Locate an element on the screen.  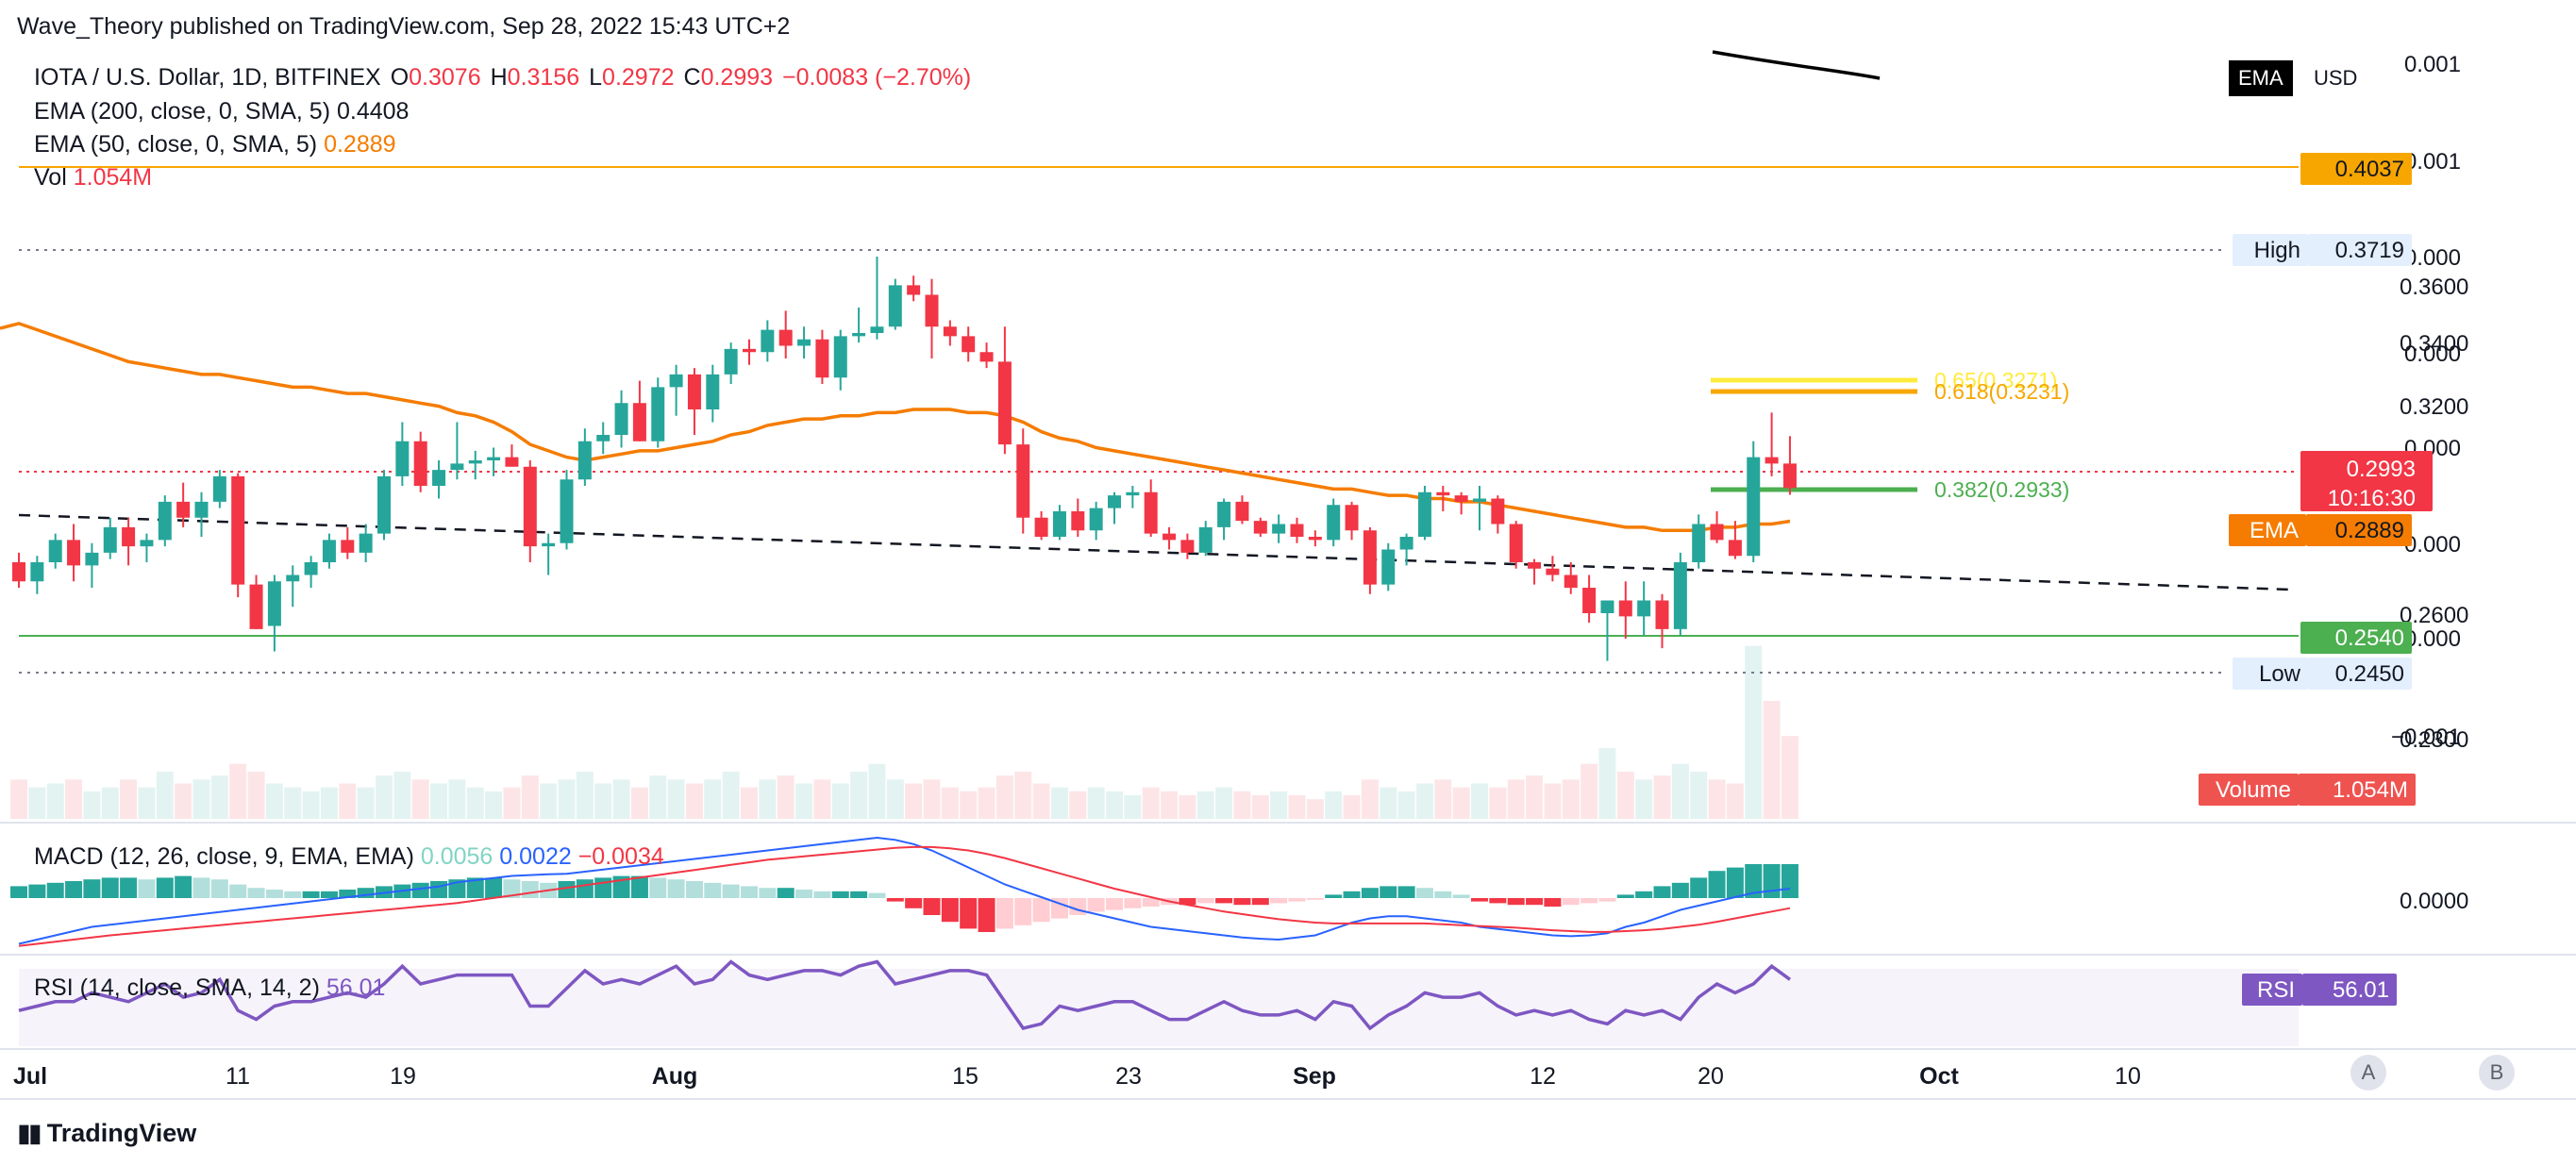
ema-value-badge: 0.2889 is located at coordinates (2369, 530).